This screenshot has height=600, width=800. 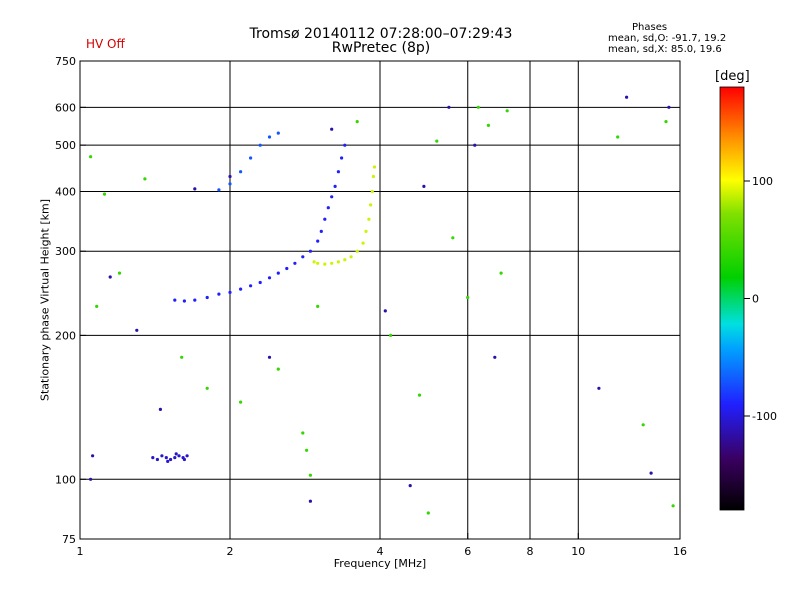 What do you see at coordinates (732, 76) in the screenshot?
I see `colorbar-unit-label: [deg]` at bounding box center [732, 76].